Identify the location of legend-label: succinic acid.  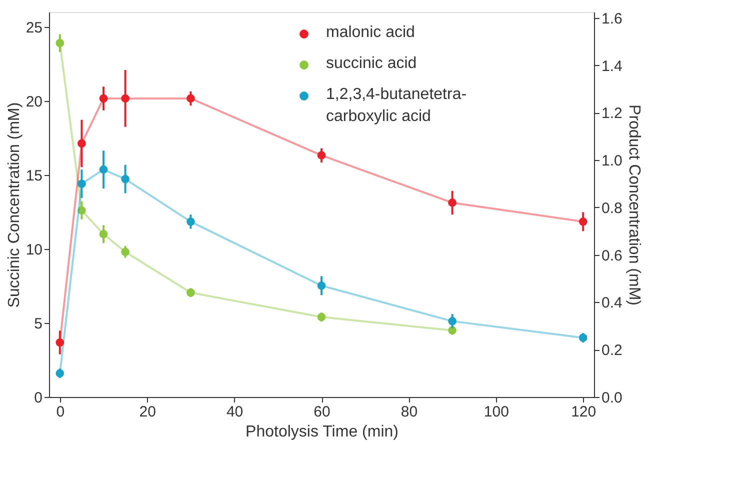
(371, 63).